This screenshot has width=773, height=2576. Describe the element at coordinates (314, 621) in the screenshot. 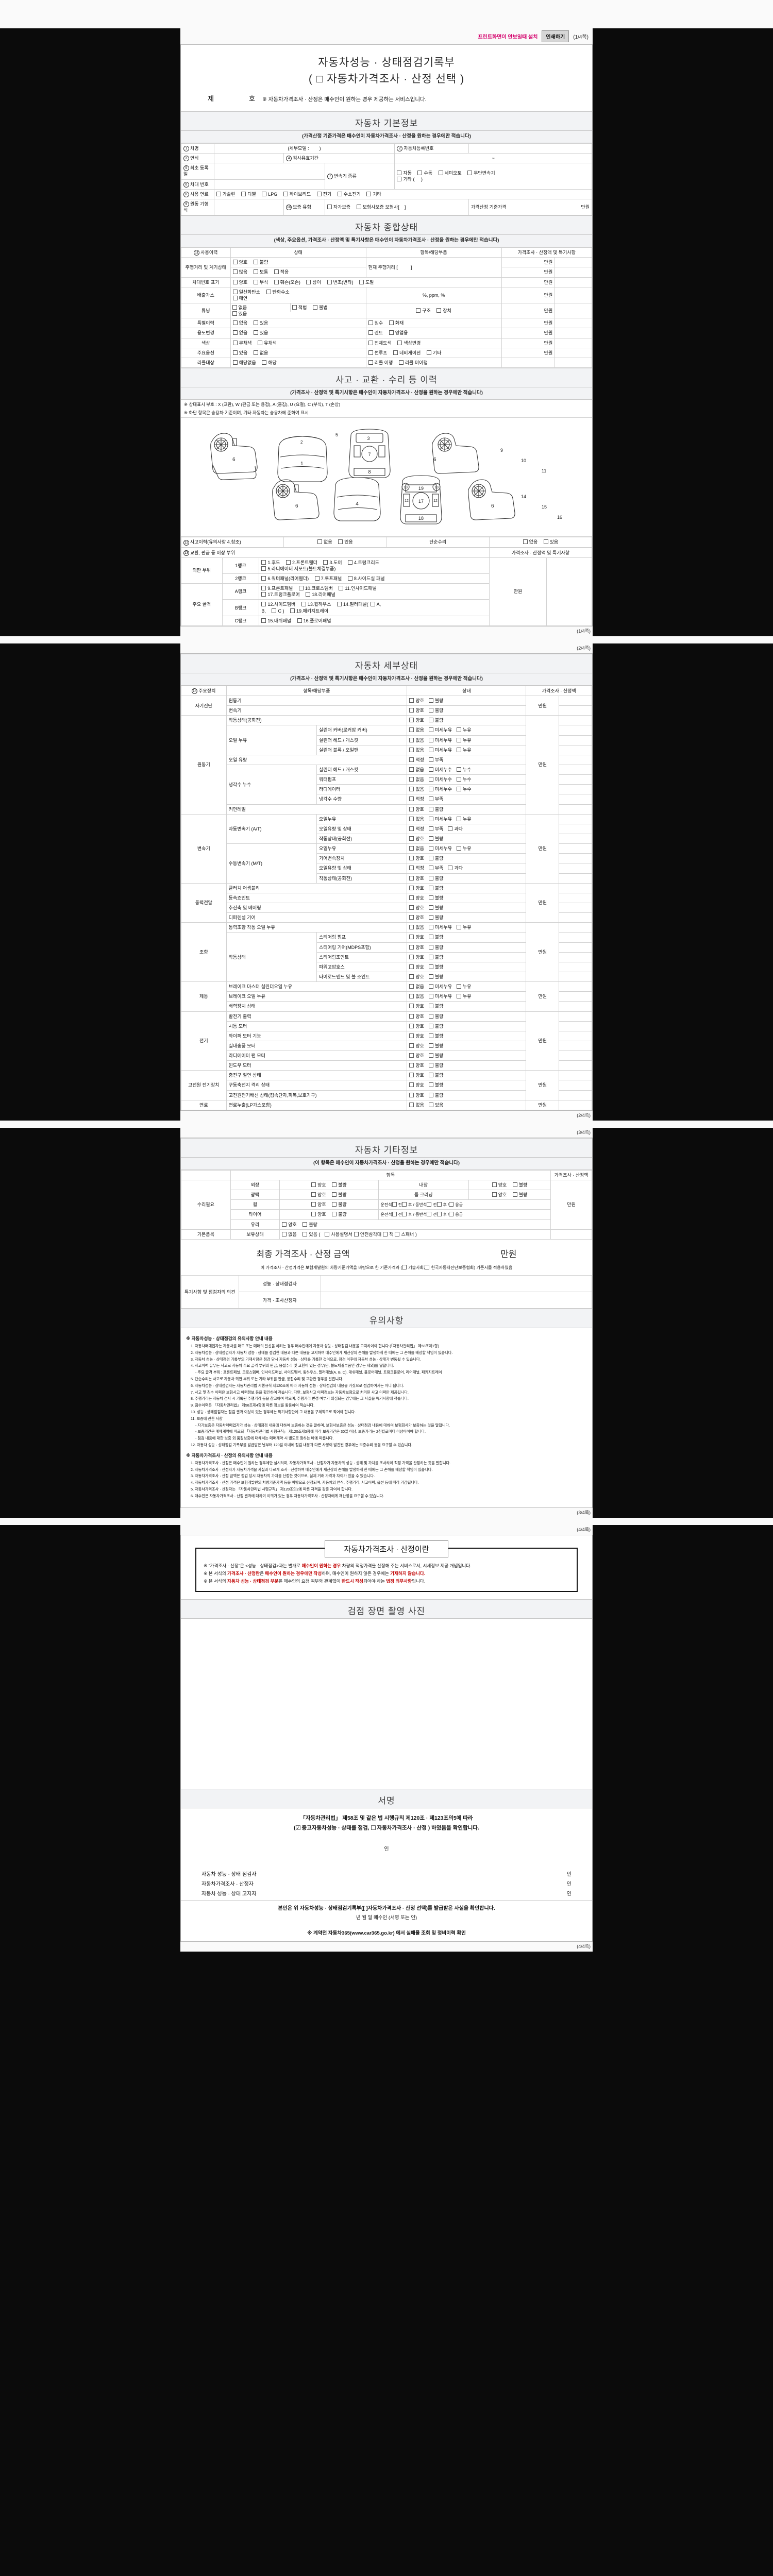

I see `option-floor-panel: 16.플로어패널` at that location.